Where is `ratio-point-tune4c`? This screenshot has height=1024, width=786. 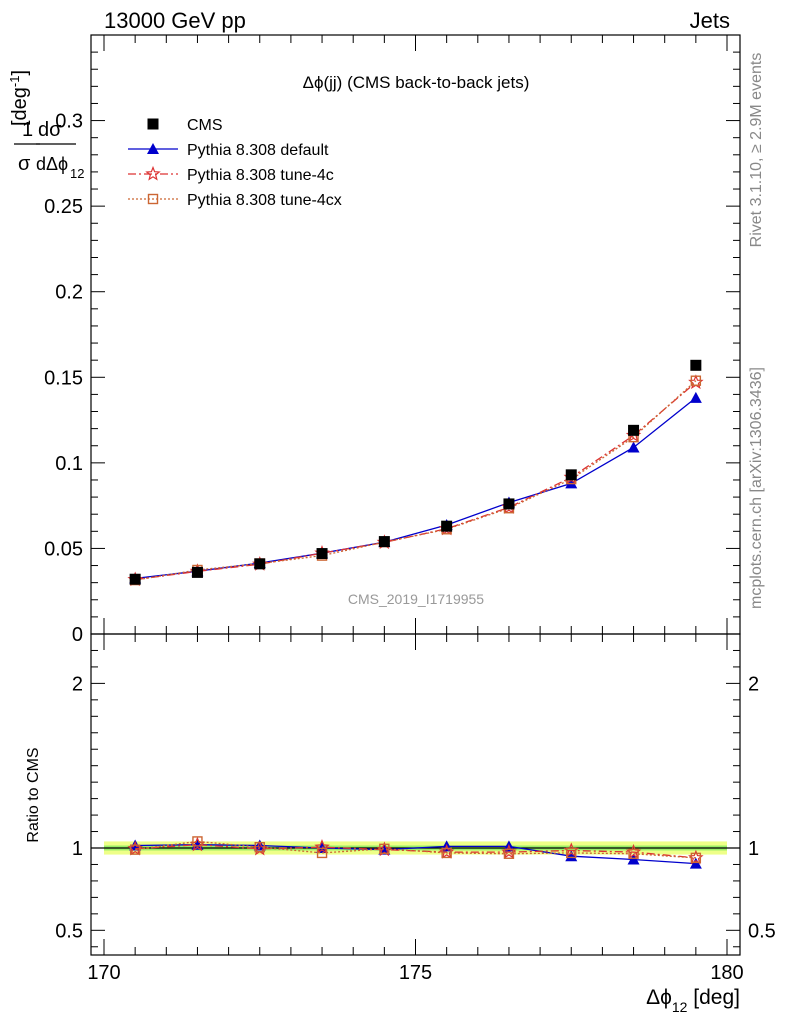 ratio-point-tune4c is located at coordinates (322, 846).